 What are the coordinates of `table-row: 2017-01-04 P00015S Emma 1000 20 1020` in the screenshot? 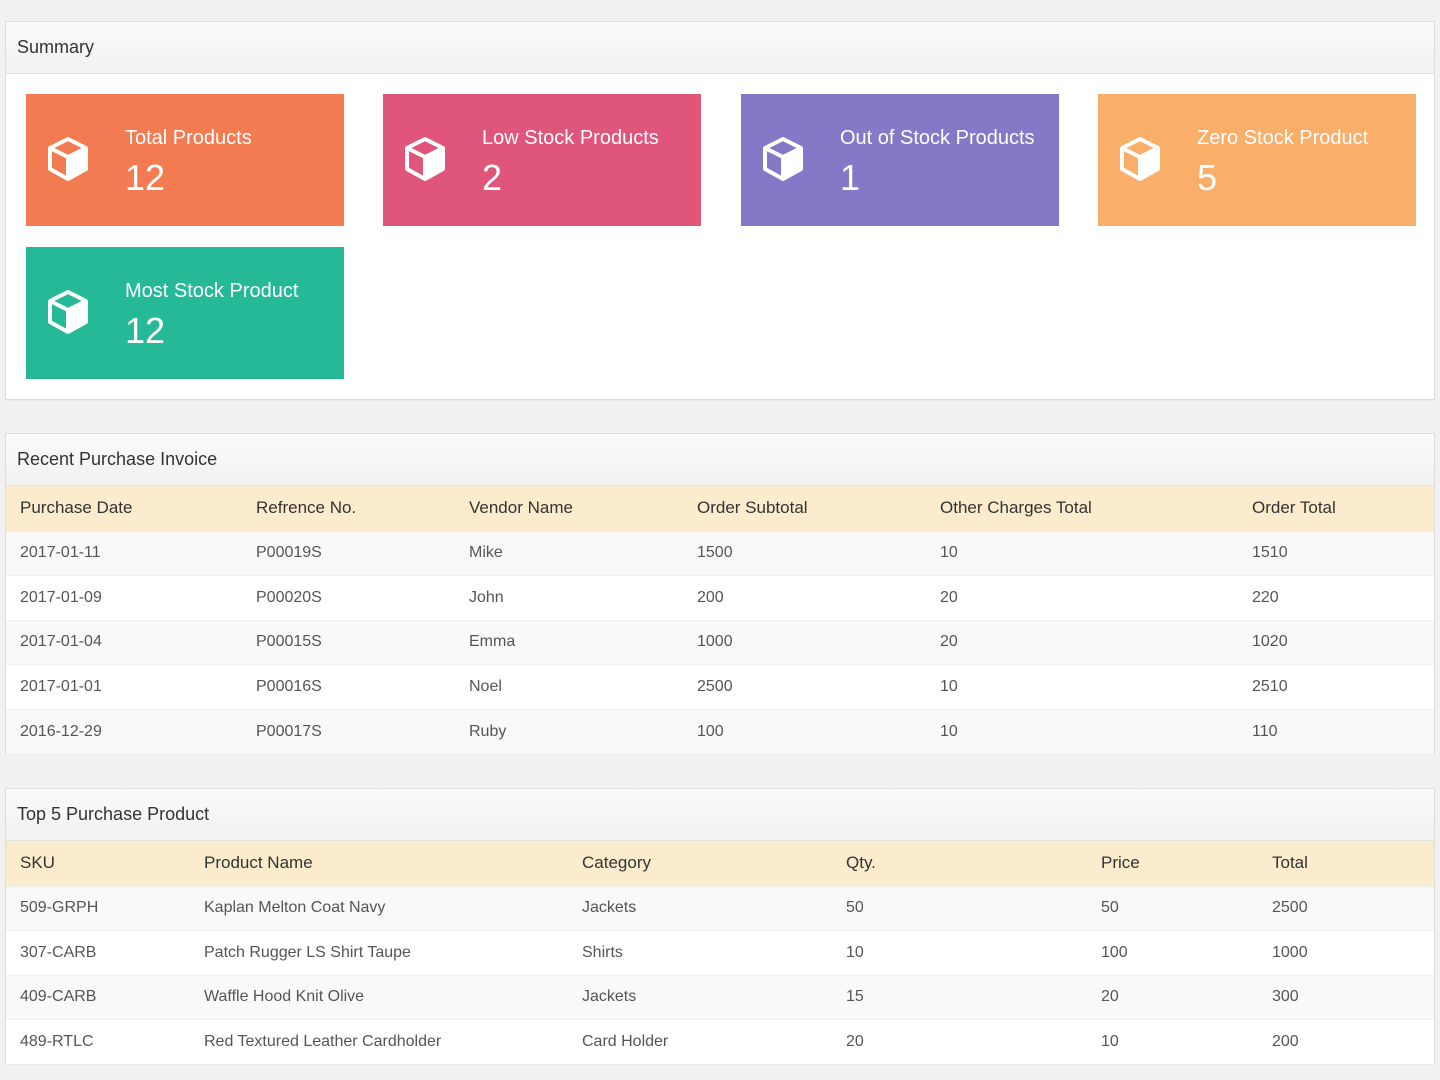 It's located at (720, 642).